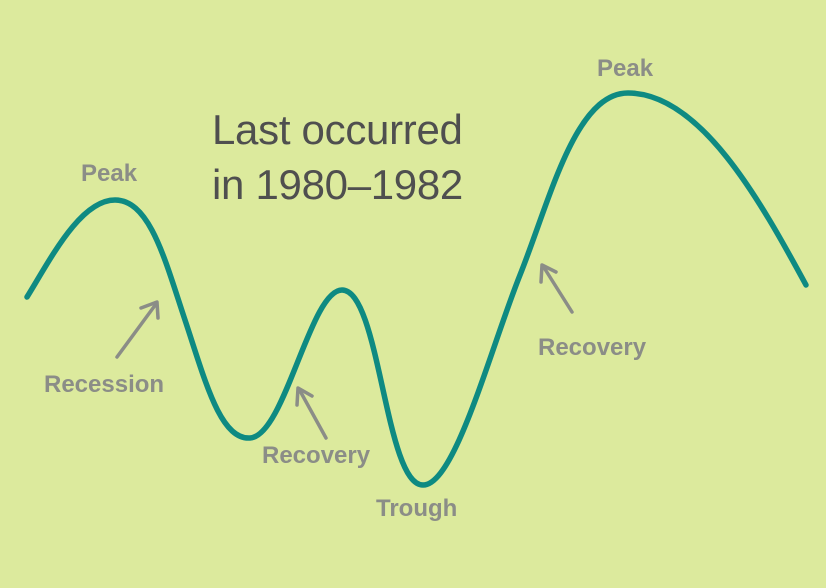 The image size is (826, 588). Describe the element at coordinates (592, 347) in the screenshot. I see `label-recovery-main: Recovery` at that location.